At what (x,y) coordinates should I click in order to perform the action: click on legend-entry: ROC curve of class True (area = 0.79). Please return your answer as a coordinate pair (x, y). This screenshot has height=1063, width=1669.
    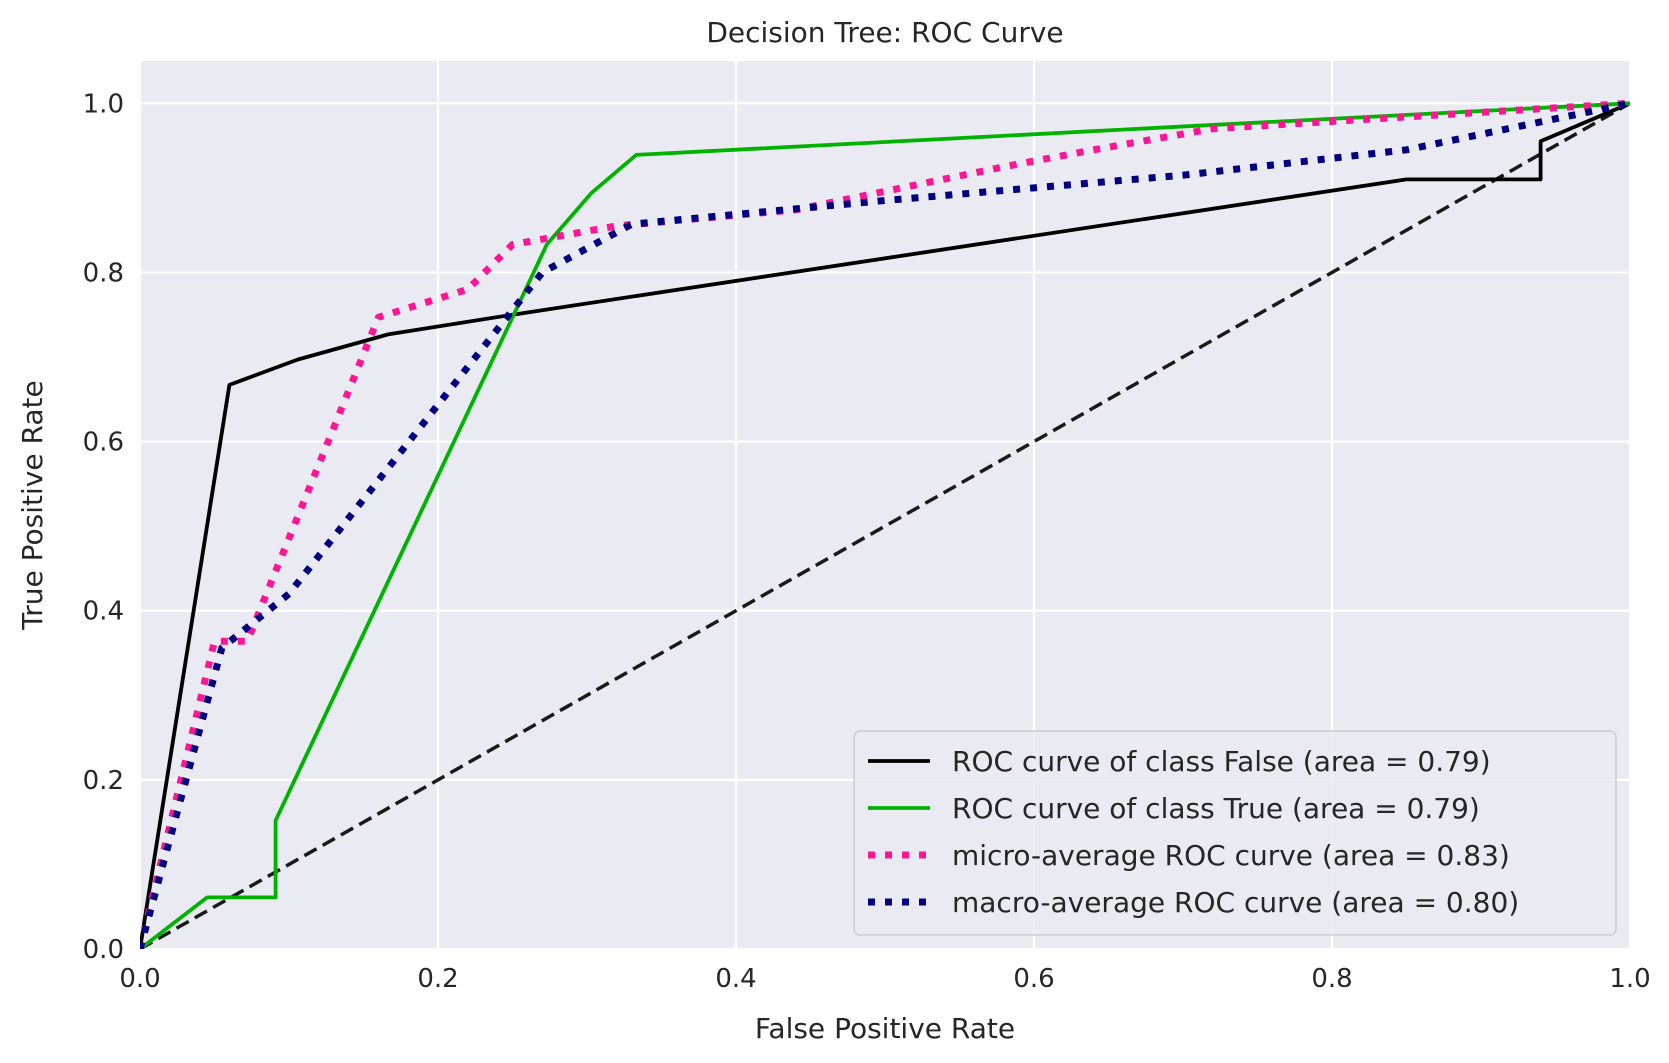
    Looking at the image, I should click on (1174, 808).